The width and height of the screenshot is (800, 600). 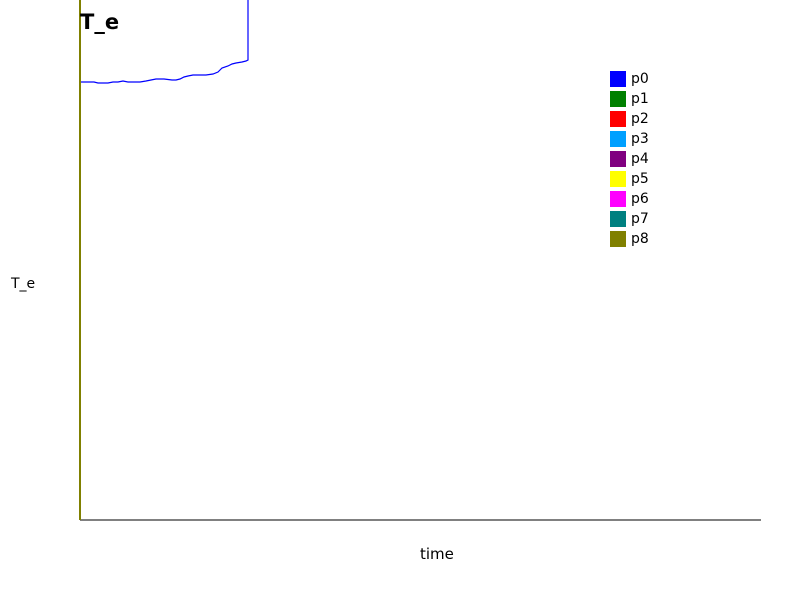 What do you see at coordinates (640, 79) in the screenshot?
I see `legend-label-p0: p0` at bounding box center [640, 79].